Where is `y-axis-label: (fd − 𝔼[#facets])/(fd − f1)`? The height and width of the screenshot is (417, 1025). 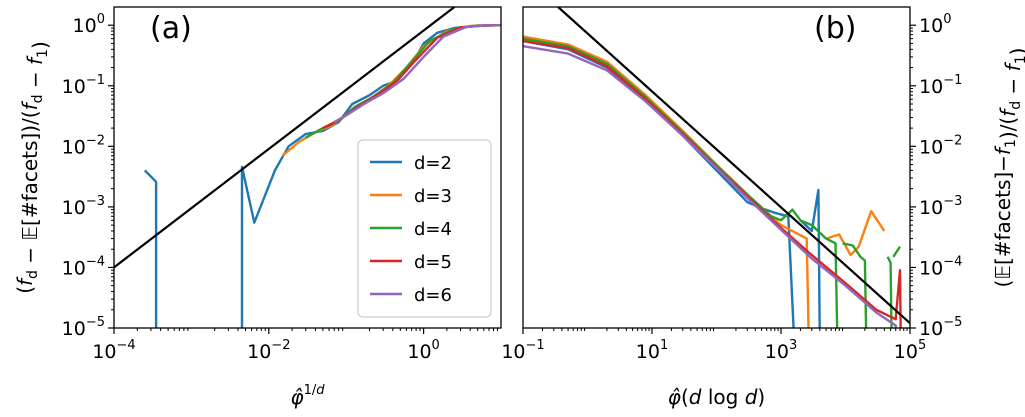 y-axis-label: (fd − 𝔼[#facets])/(fd − f1) is located at coordinates (32, 167).